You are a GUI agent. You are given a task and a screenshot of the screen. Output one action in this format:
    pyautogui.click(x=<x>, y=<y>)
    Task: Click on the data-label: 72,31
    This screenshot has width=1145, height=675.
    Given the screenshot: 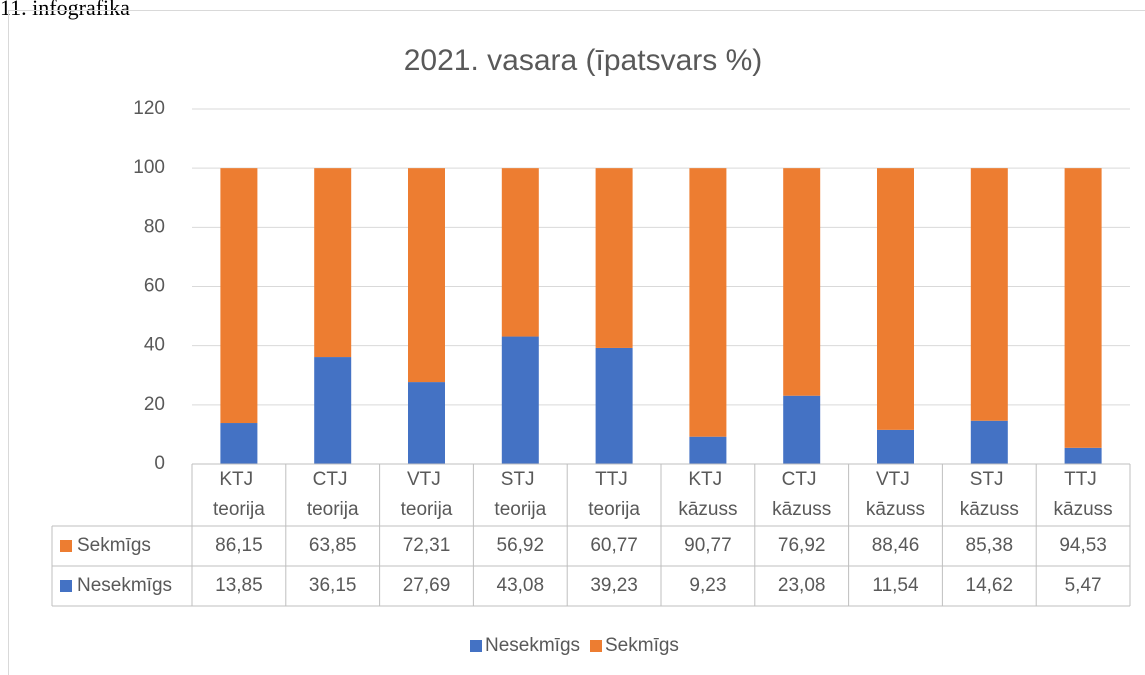 What is the action you would take?
    pyautogui.click(x=427, y=545)
    